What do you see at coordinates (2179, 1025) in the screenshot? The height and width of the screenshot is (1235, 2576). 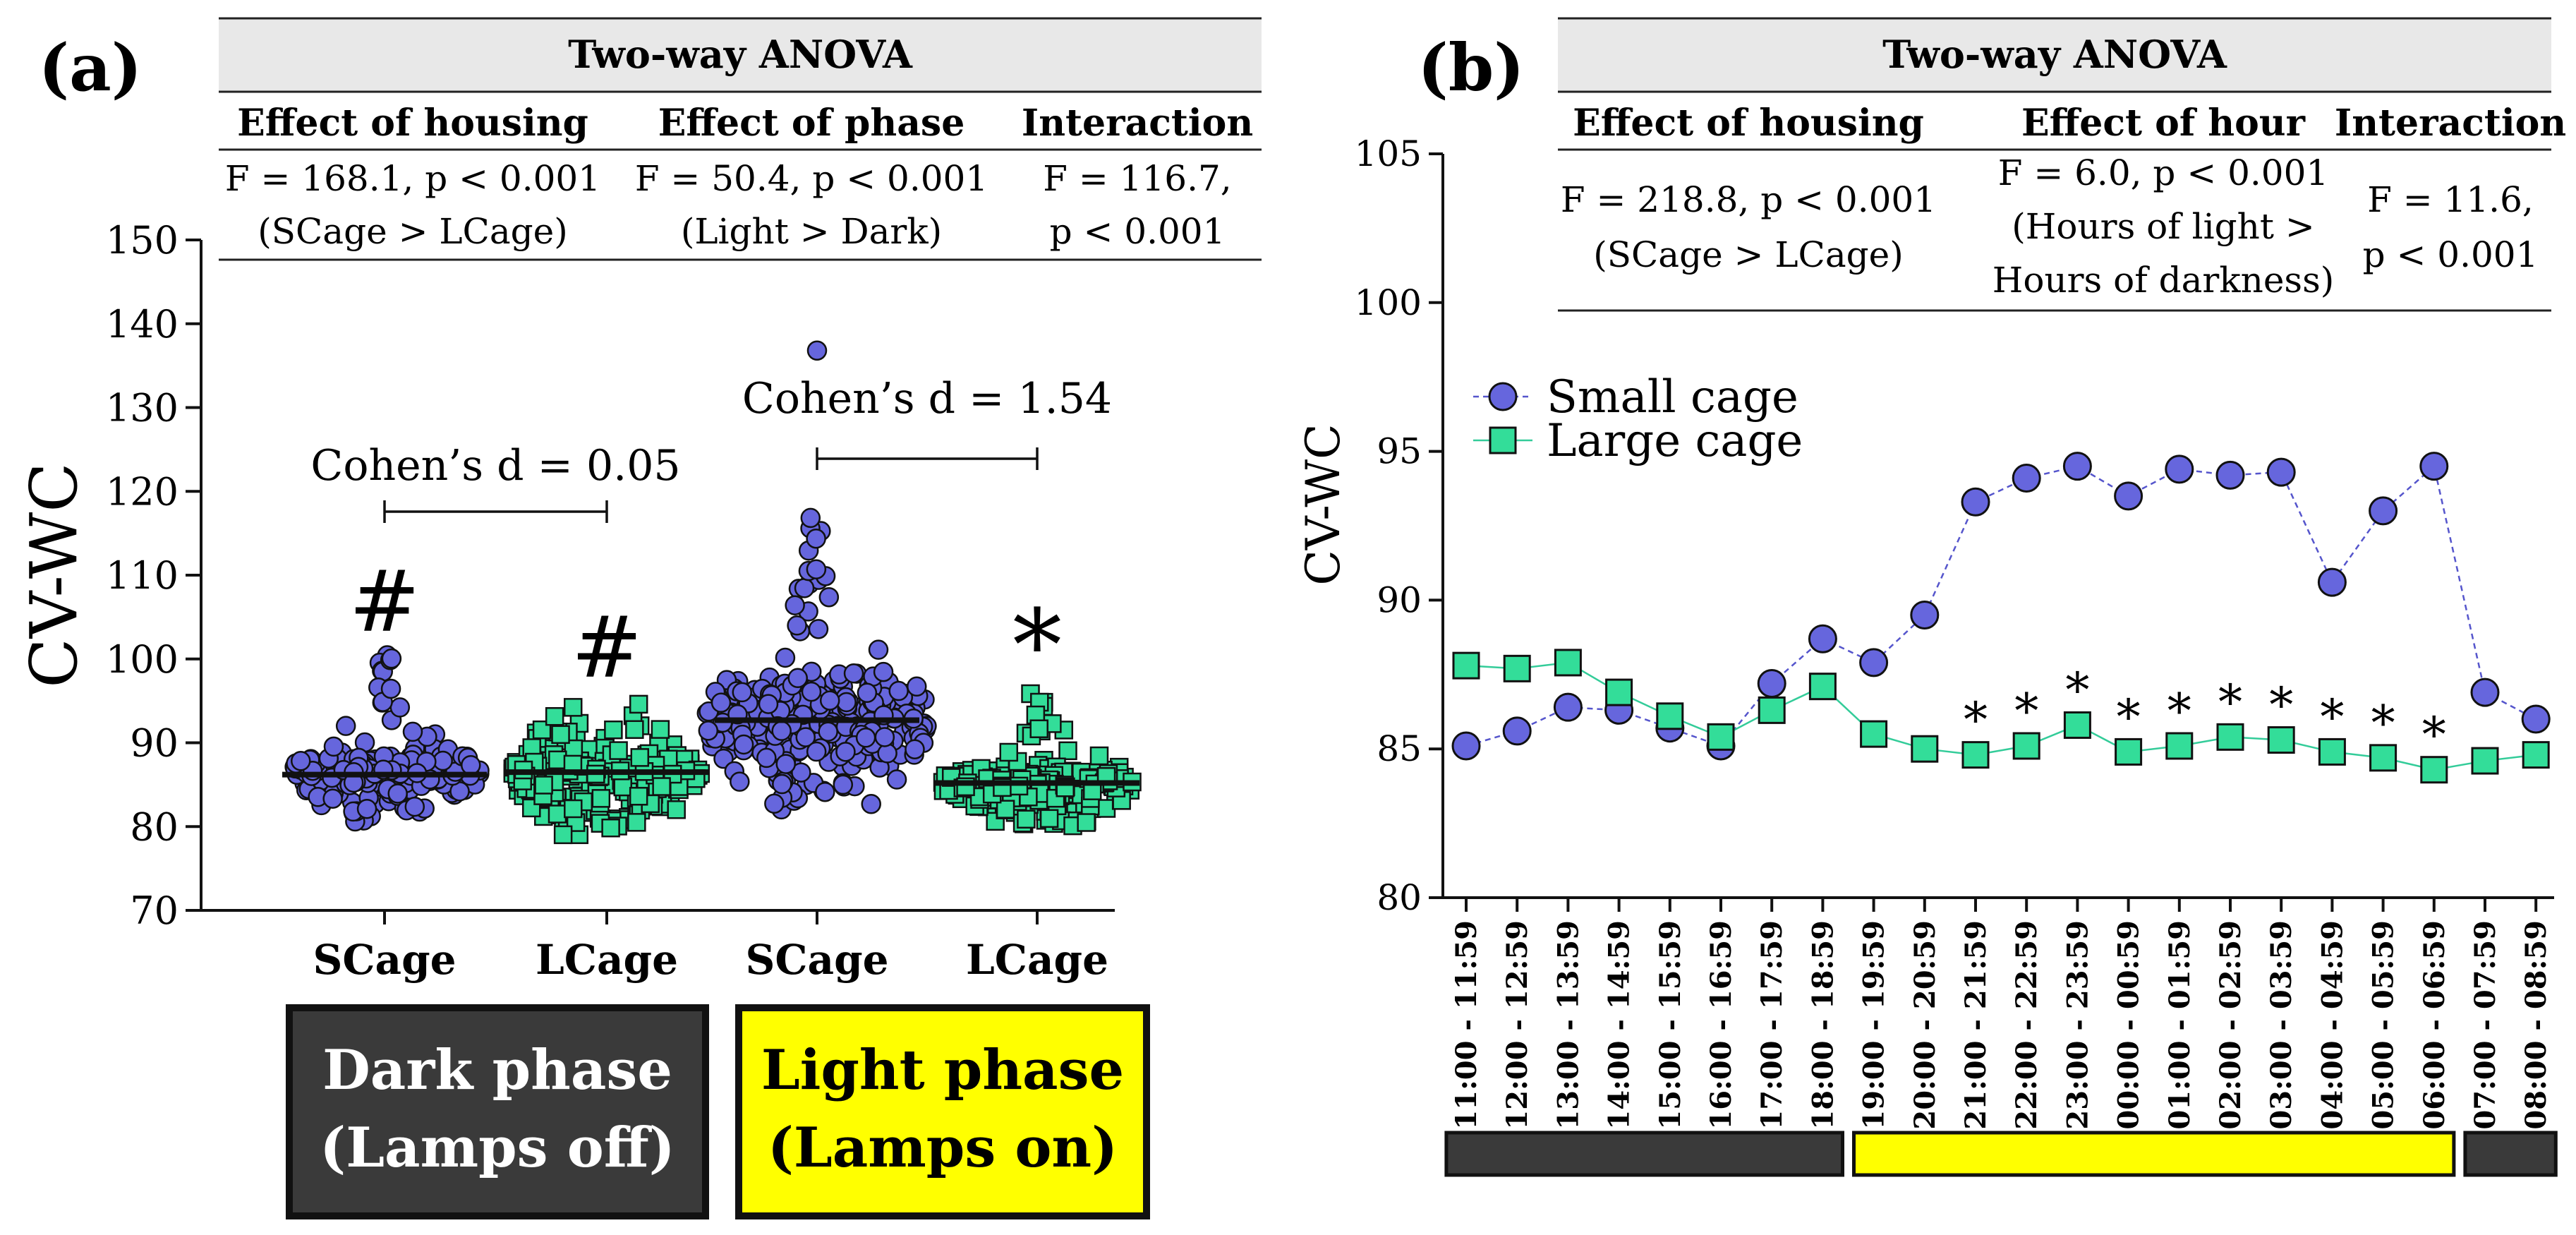 I see `x-tick-label-b: 01:00 - 01:59` at bounding box center [2179, 1025].